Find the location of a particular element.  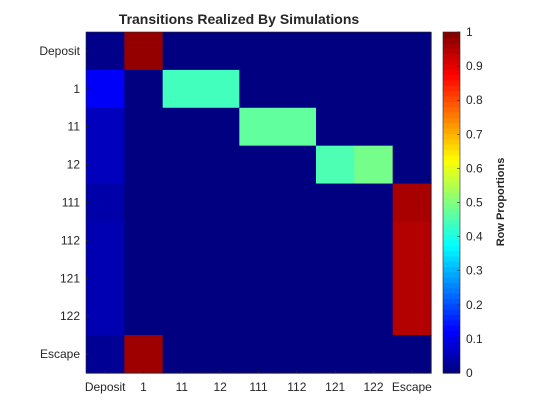

colorbar-tick-label: 0.9 is located at coordinates (474, 66).